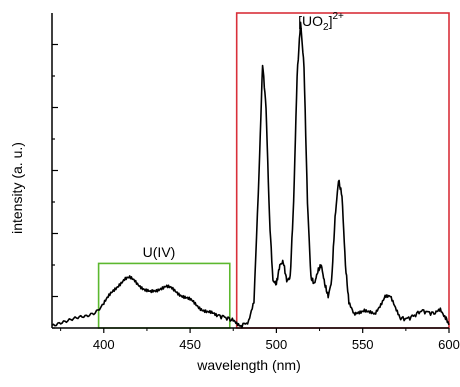 The image size is (460, 387). What do you see at coordinates (260, 340) in the screenshot?
I see `x-axis-ticks: 400 450 500 550 600` at bounding box center [260, 340].